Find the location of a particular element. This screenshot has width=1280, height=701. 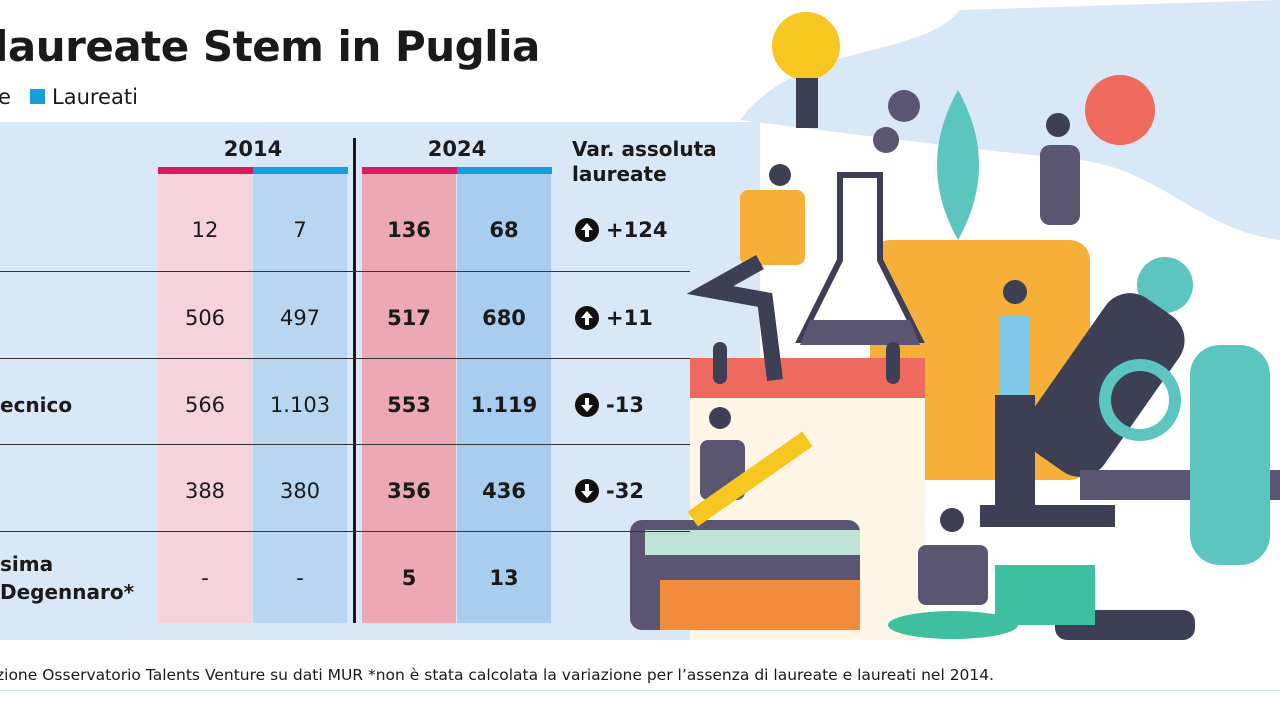

variation: +11 is located at coordinates (629, 318).